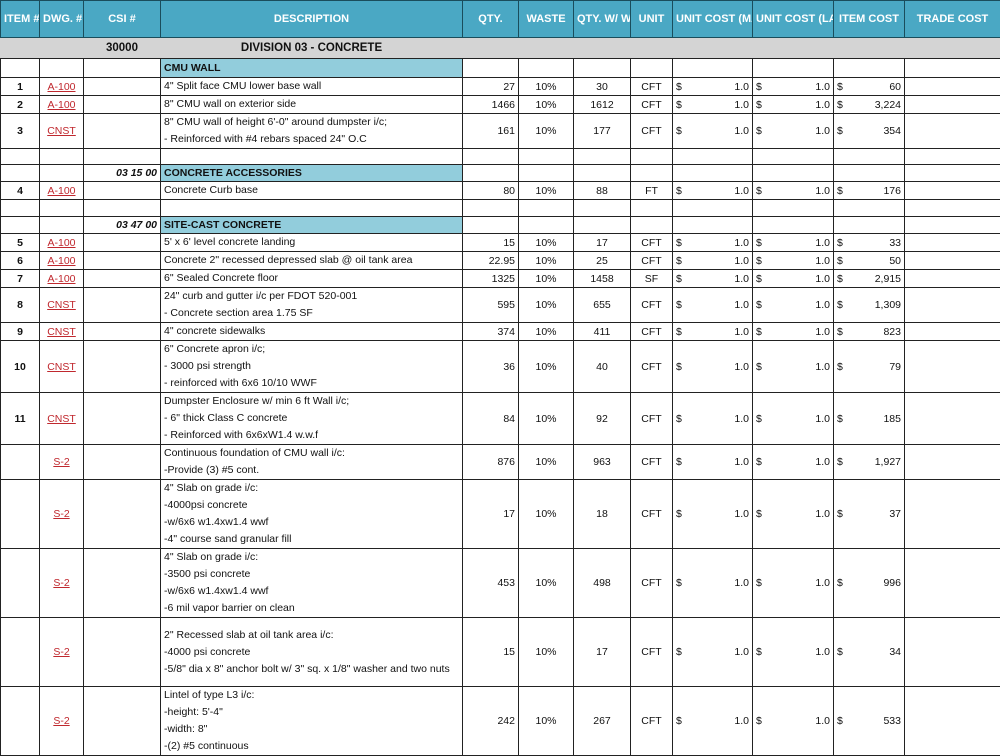  What do you see at coordinates (312, 19) in the screenshot?
I see `col-header-description: DESCRIPTION` at bounding box center [312, 19].